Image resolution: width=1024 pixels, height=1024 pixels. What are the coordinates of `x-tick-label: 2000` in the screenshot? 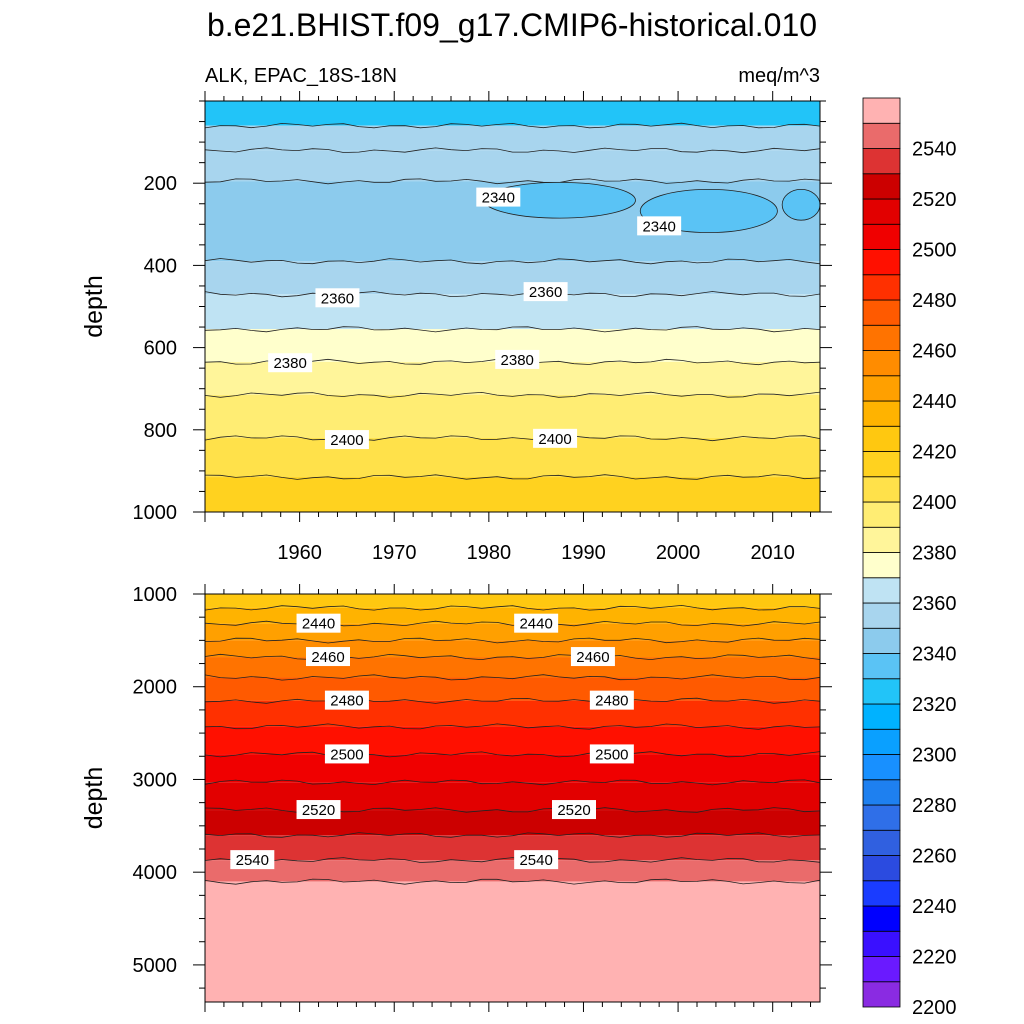 It's located at (678, 553).